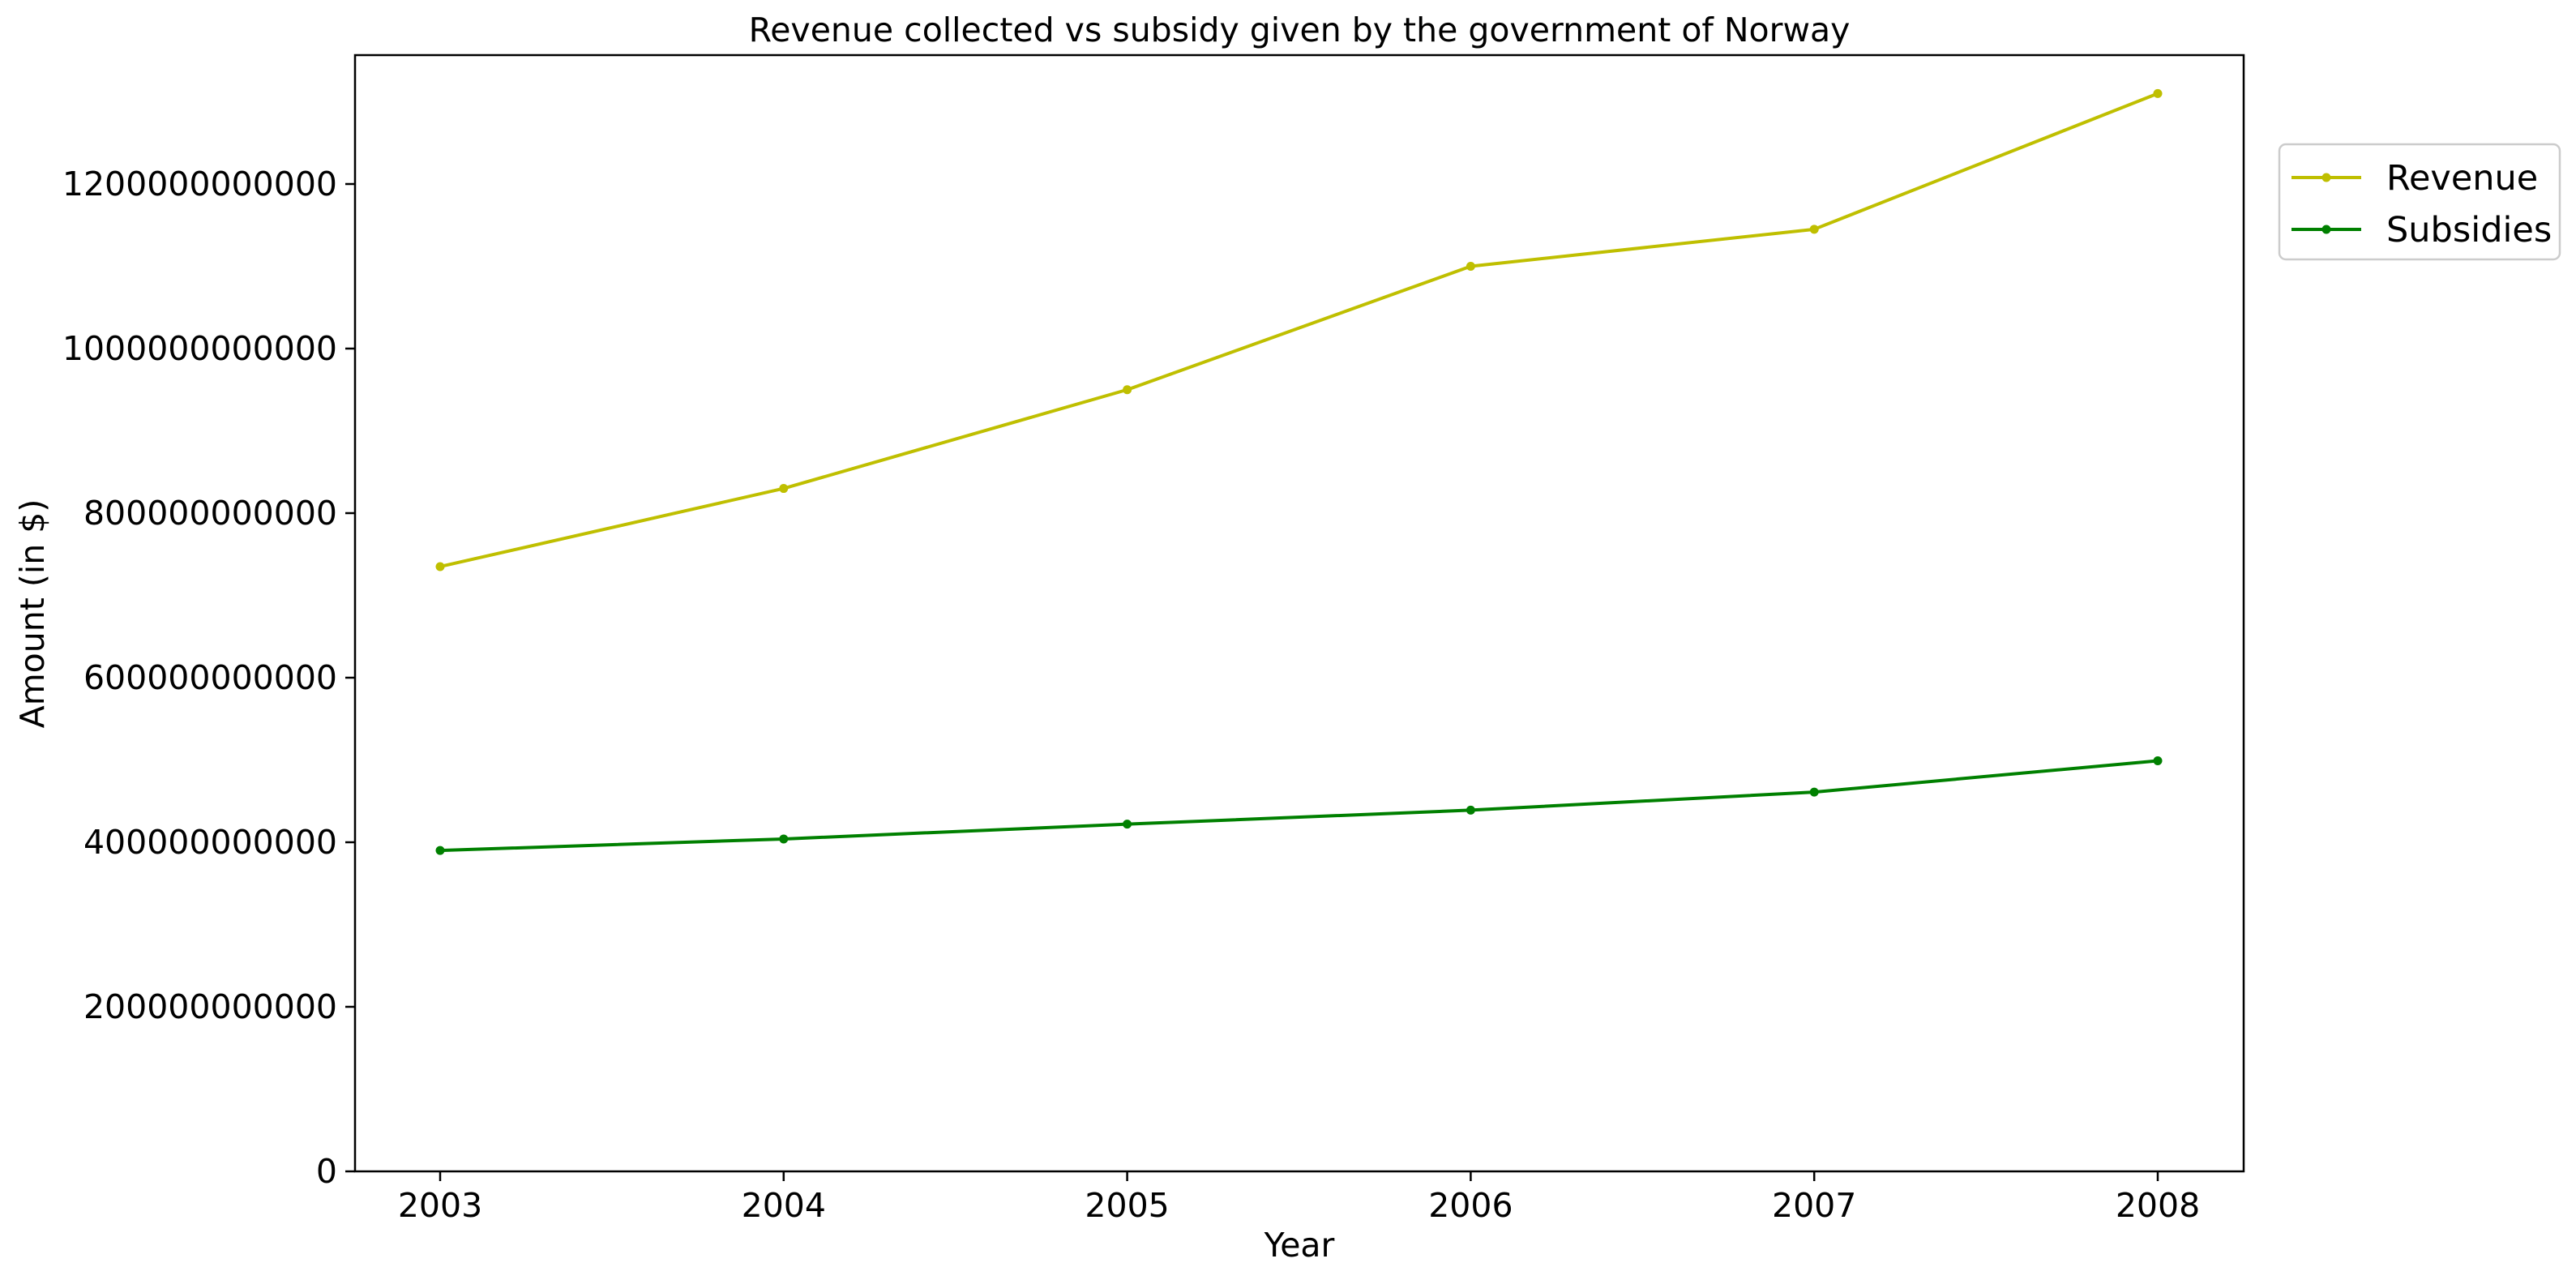  What do you see at coordinates (199, 348) in the screenshot?
I see `y-tick-label: 1000000000000` at bounding box center [199, 348].